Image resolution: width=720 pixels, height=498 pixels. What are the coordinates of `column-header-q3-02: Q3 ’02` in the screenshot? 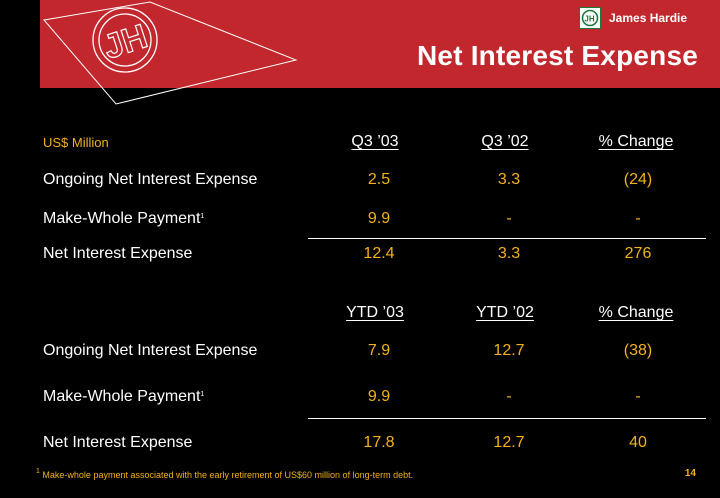 It's located at (505, 141).